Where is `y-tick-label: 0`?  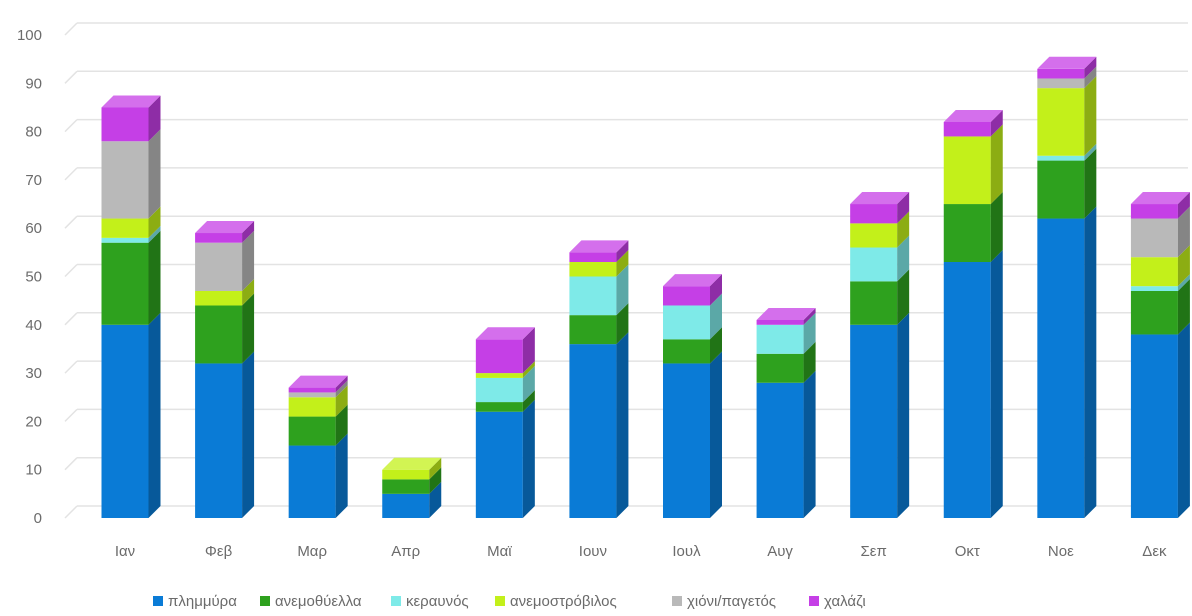 y-tick-label: 0 is located at coordinates (38, 518).